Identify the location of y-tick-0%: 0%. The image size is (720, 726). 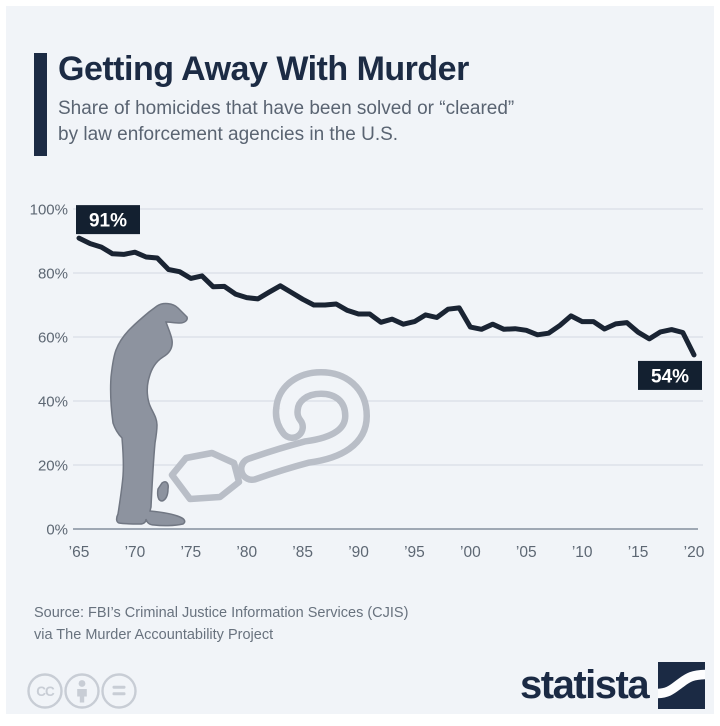
(57, 530).